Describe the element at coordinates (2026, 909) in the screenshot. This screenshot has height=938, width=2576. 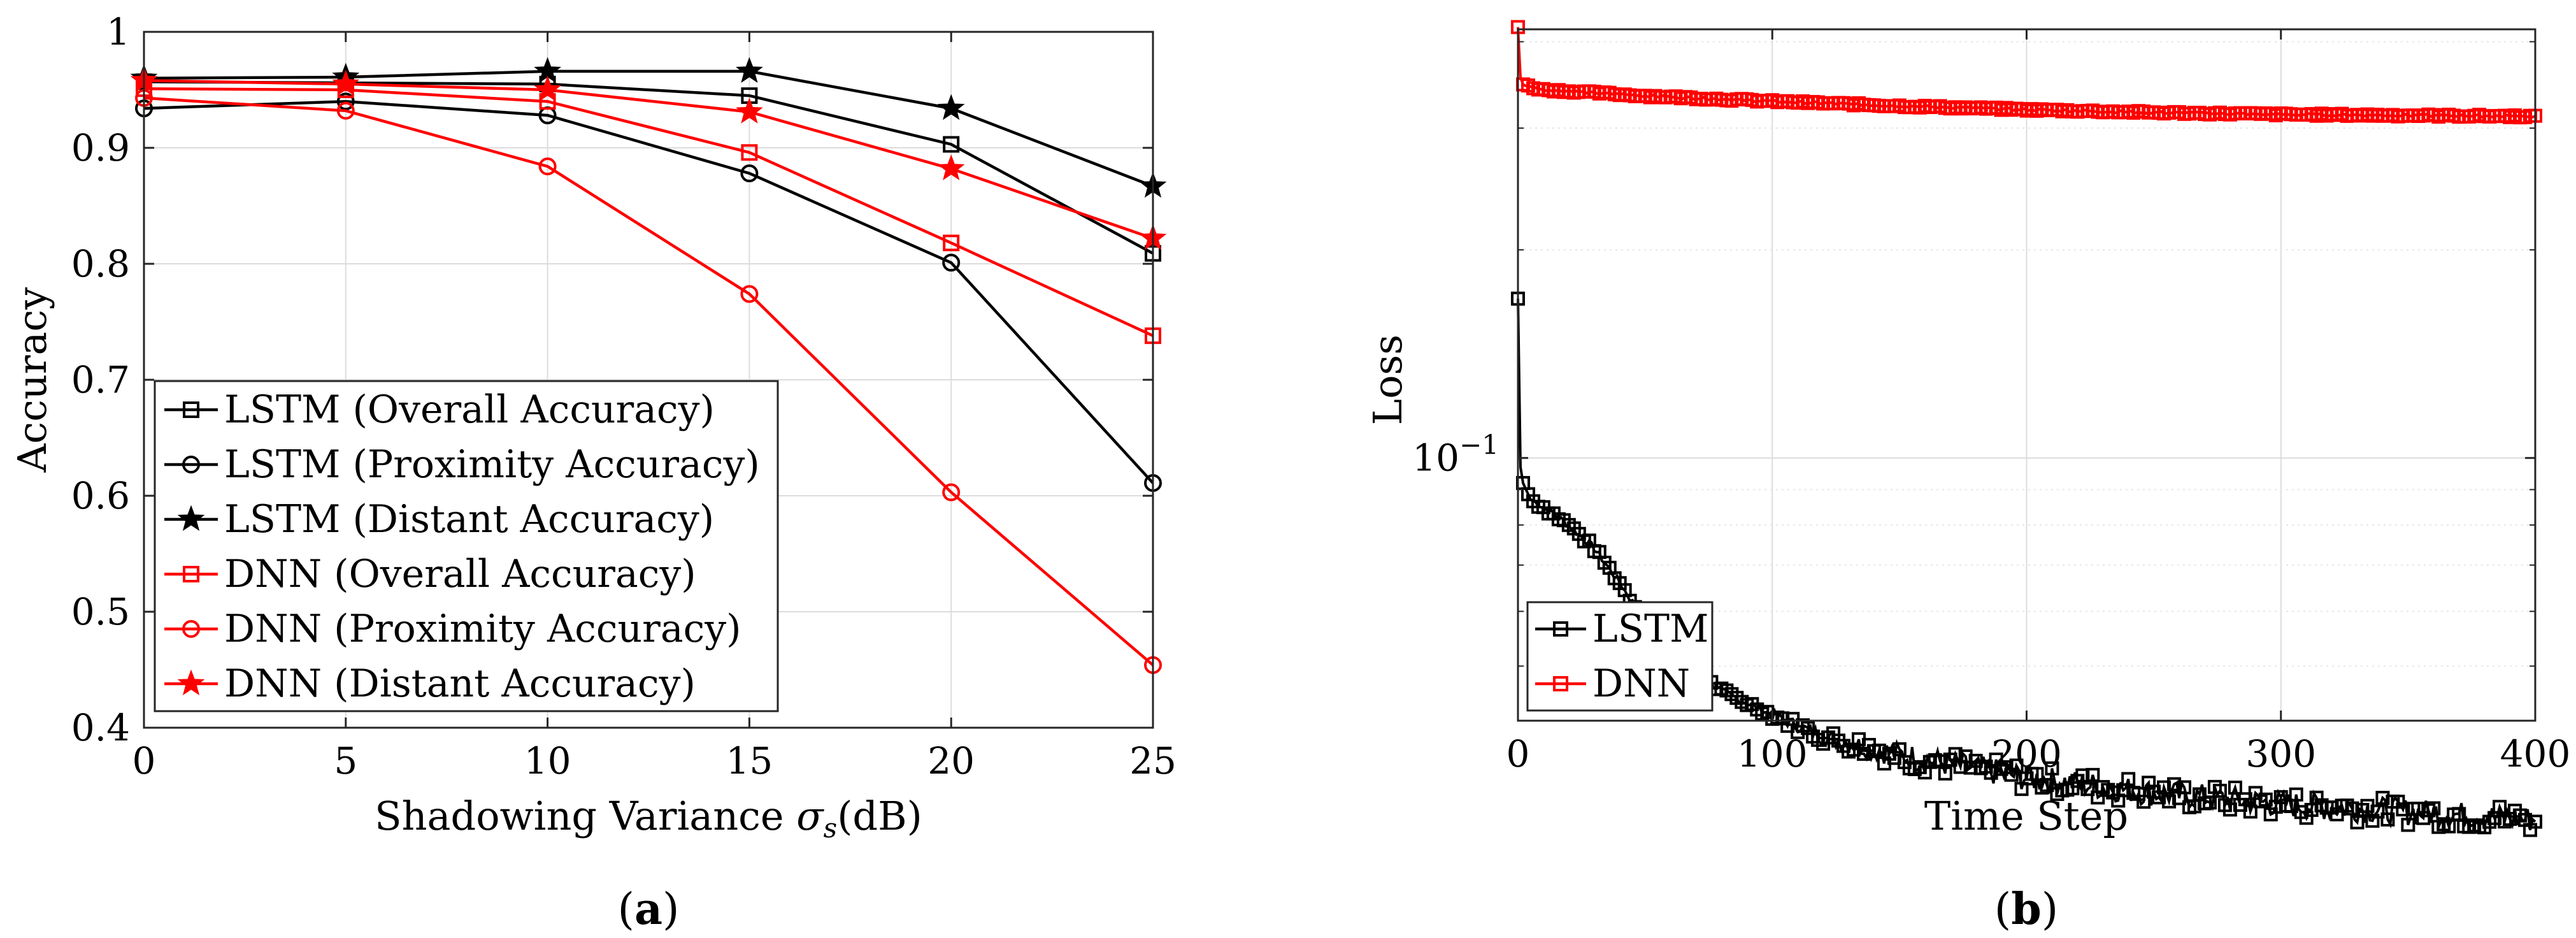
I see `panel-b-caption: (b)` at that location.